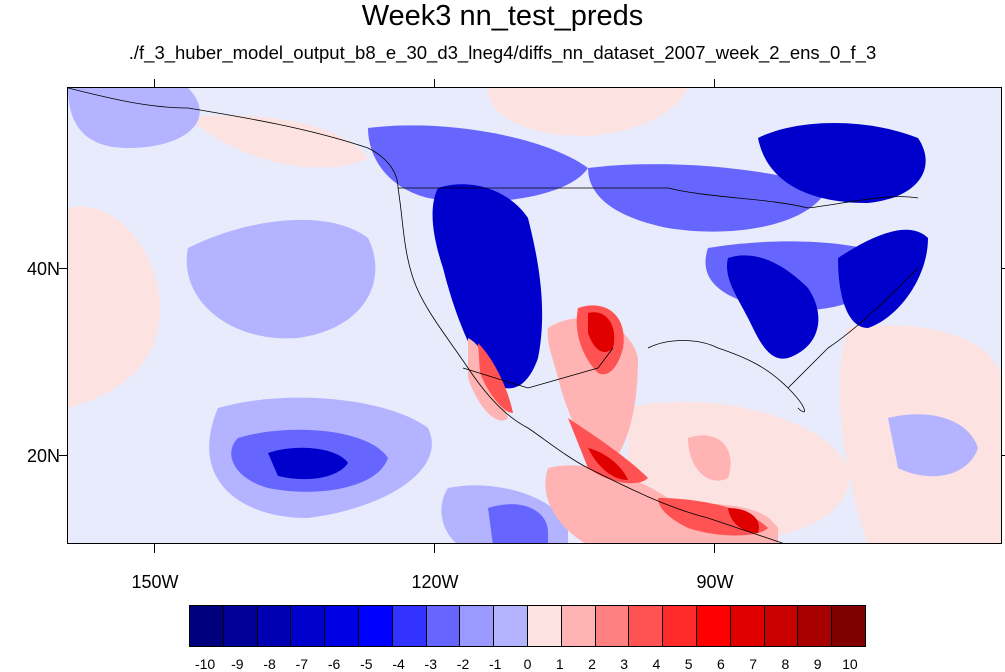 The width and height of the screenshot is (1005, 672). Describe the element at coordinates (43, 269) in the screenshot. I see `latitude-label-40n: 40N` at that location.